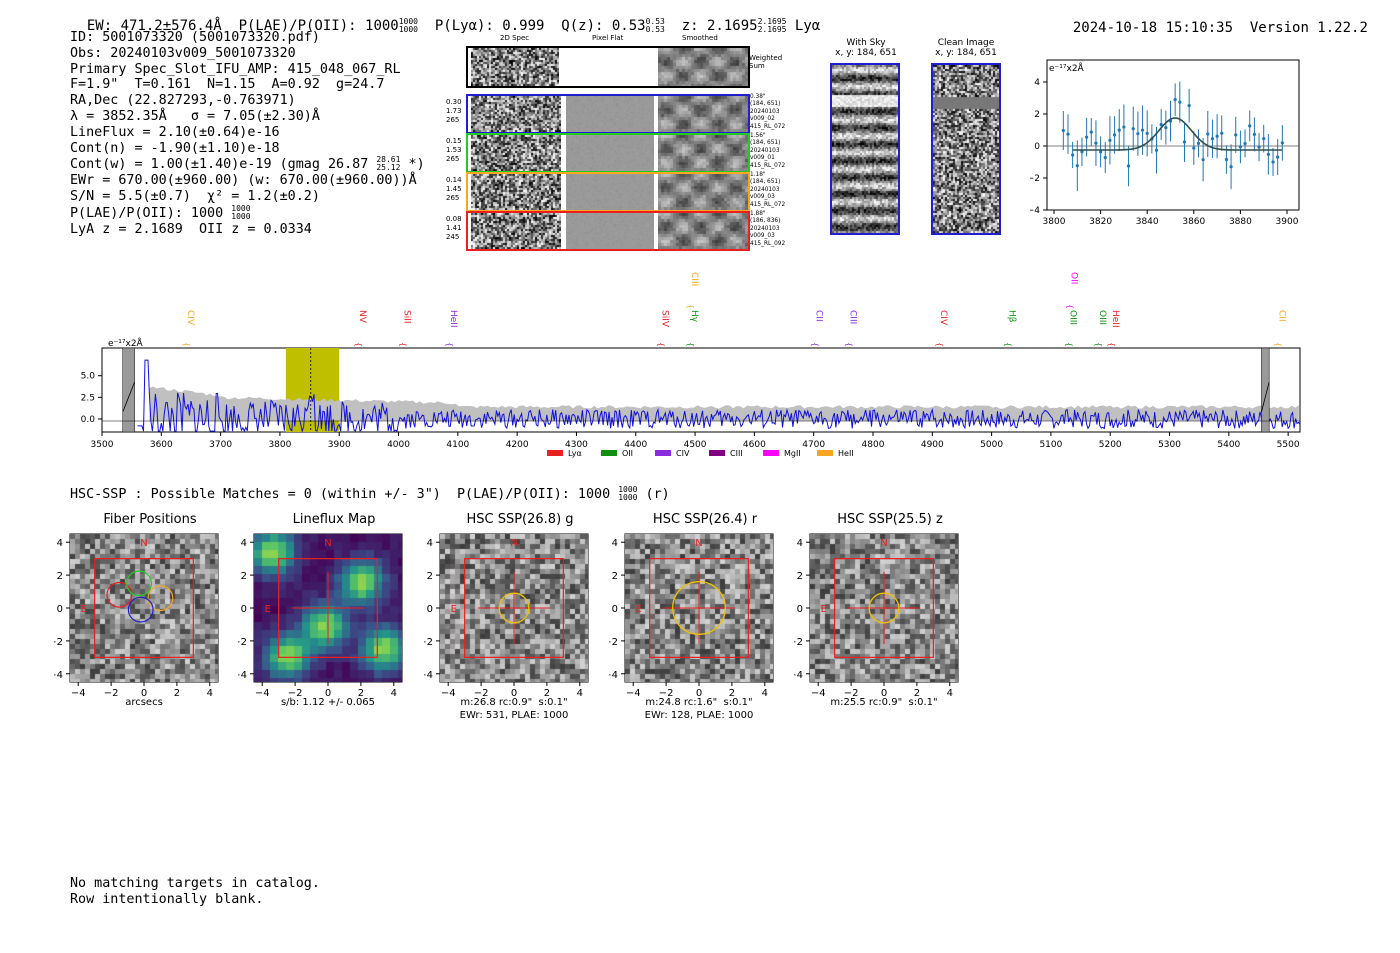 The image size is (1400, 953). Describe the element at coordinates (890, 519) in the screenshot. I see `hsc-panel-title: HSC SSP(25.5) z` at that location.